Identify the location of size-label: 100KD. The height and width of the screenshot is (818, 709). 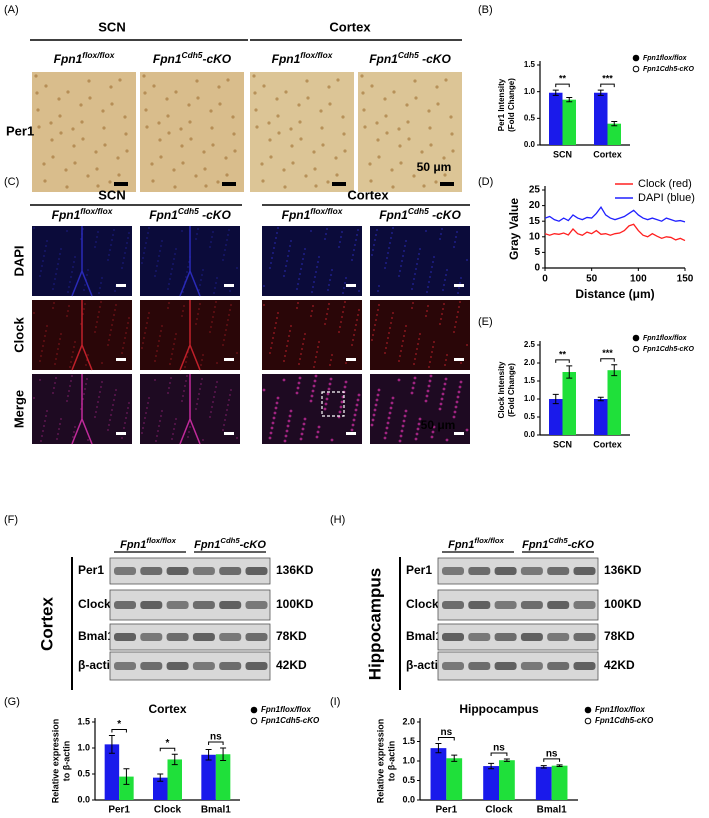
(295, 604).